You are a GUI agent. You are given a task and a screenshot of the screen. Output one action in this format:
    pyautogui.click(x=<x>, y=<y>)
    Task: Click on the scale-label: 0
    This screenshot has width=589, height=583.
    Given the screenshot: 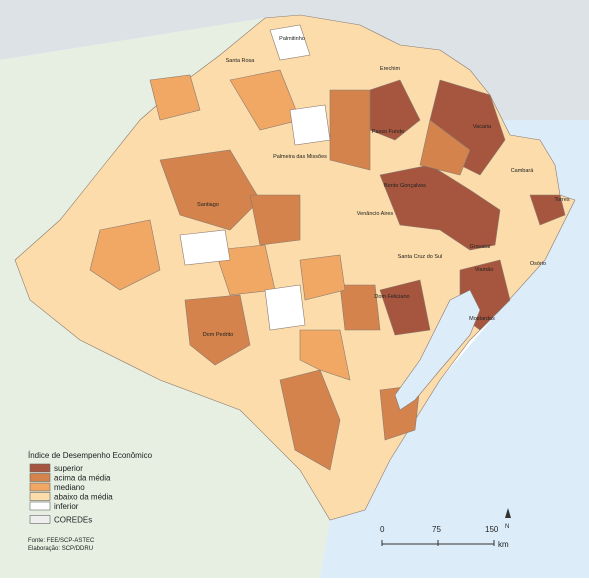 What is the action you would take?
    pyautogui.click(x=382, y=529)
    